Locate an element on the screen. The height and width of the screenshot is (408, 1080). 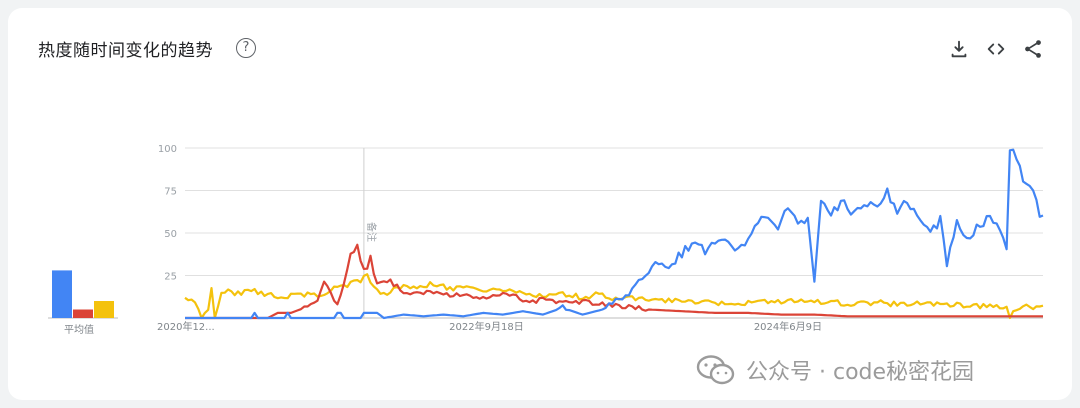
watermark-text: 公众号 · code秘密花园 is located at coordinates (860, 372).